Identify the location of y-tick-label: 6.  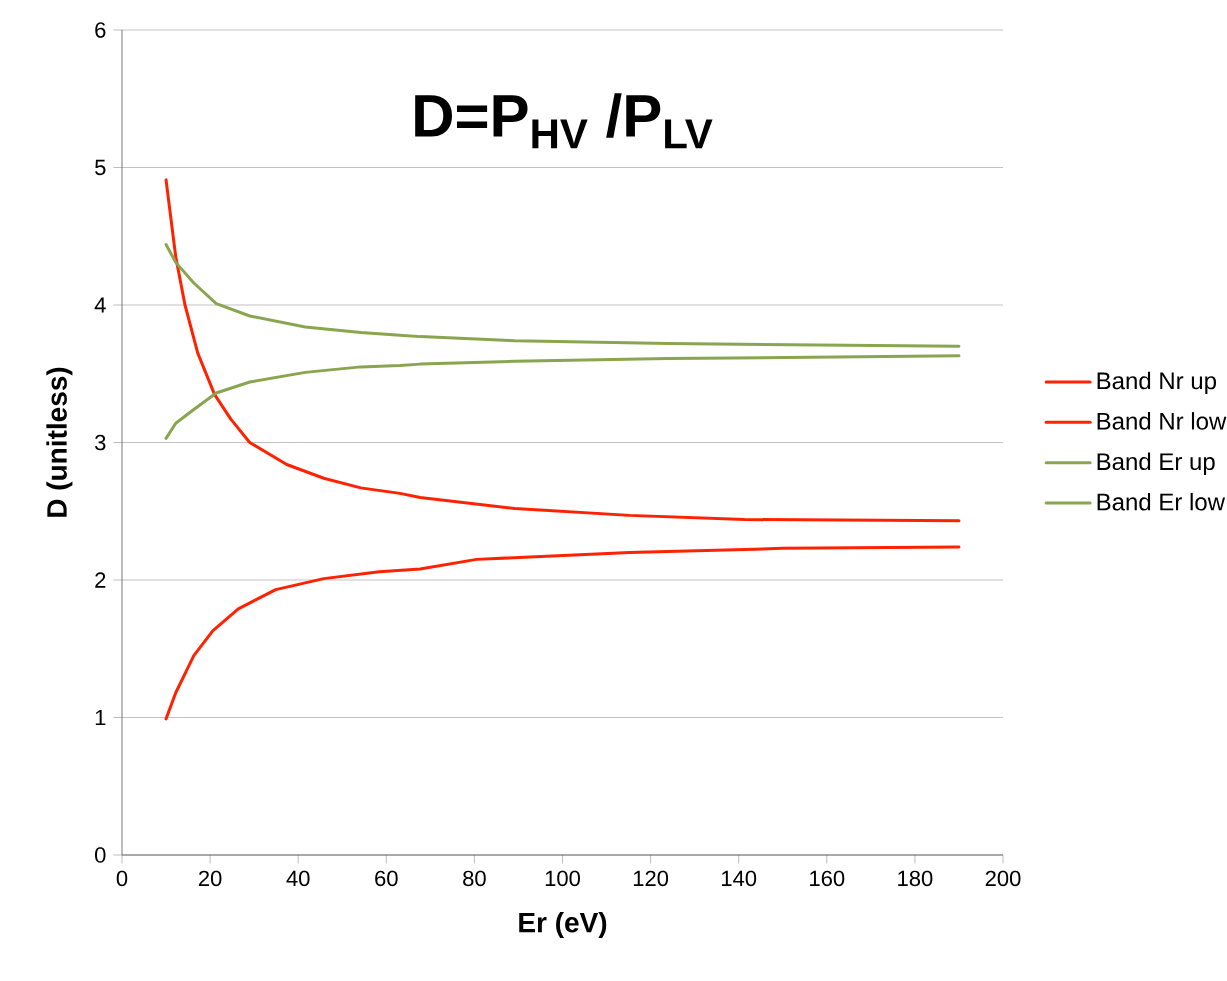
(100, 30).